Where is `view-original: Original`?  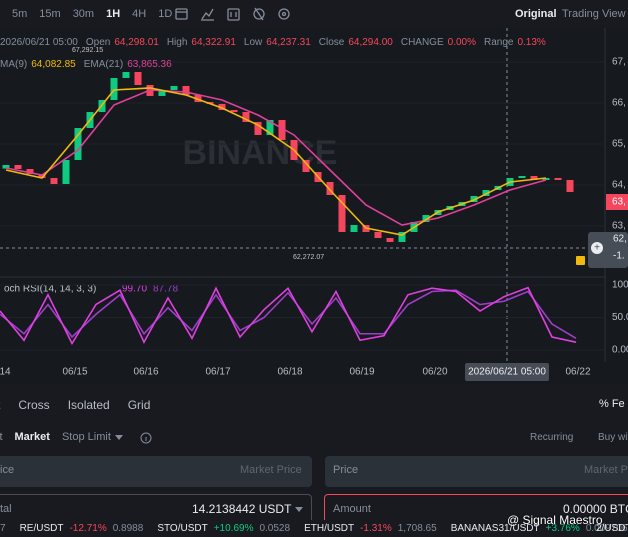
view-original: Original is located at coordinates (536, 14).